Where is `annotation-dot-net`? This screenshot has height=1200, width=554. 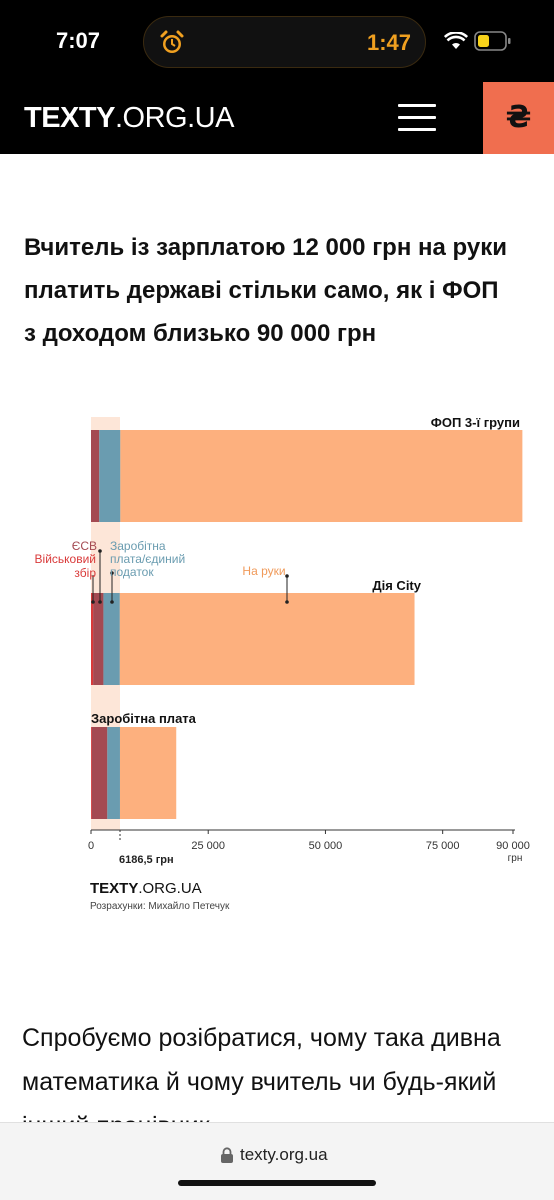
annotation-dot-net is located at coordinates (287, 602).